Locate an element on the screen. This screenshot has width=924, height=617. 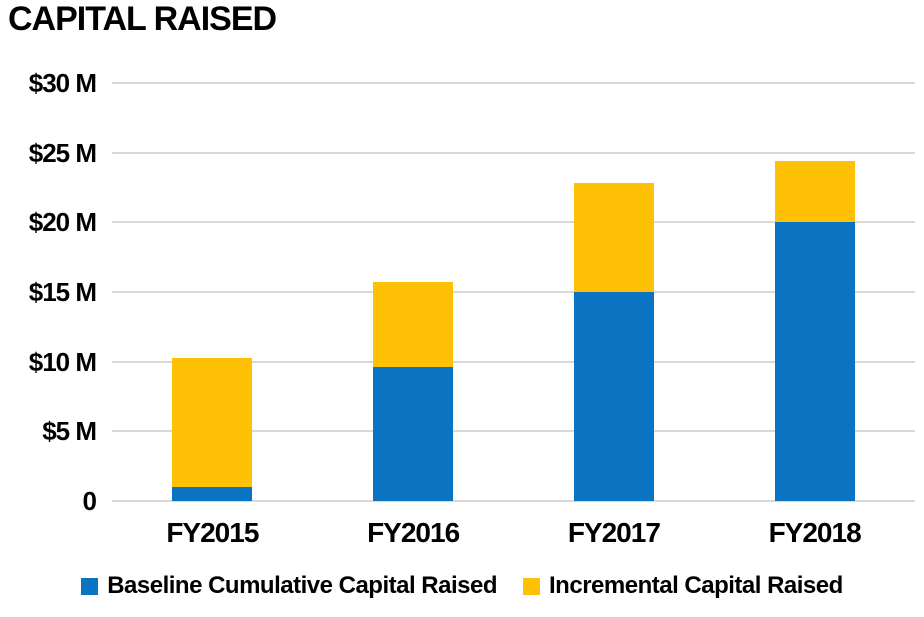
x-axis-label: FY2015 is located at coordinates (212, 532).